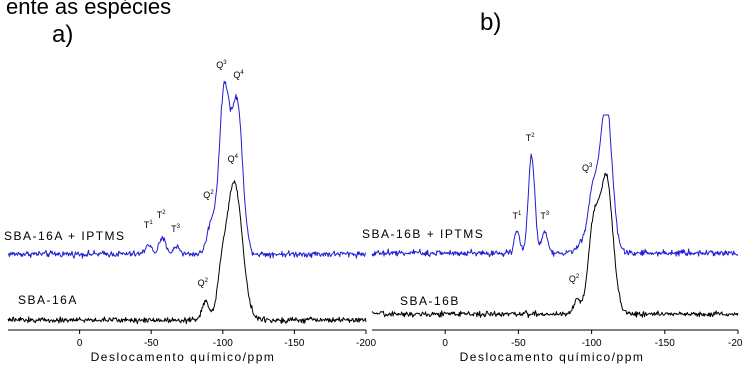 The height and width of the screenshot is (365, 742). I want to click on header-text-cut: ente as espécies, so click(88, 9).